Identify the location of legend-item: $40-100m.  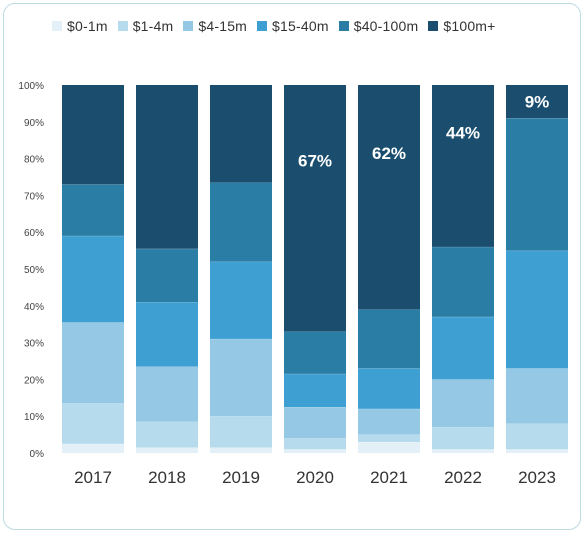
(378, 26).